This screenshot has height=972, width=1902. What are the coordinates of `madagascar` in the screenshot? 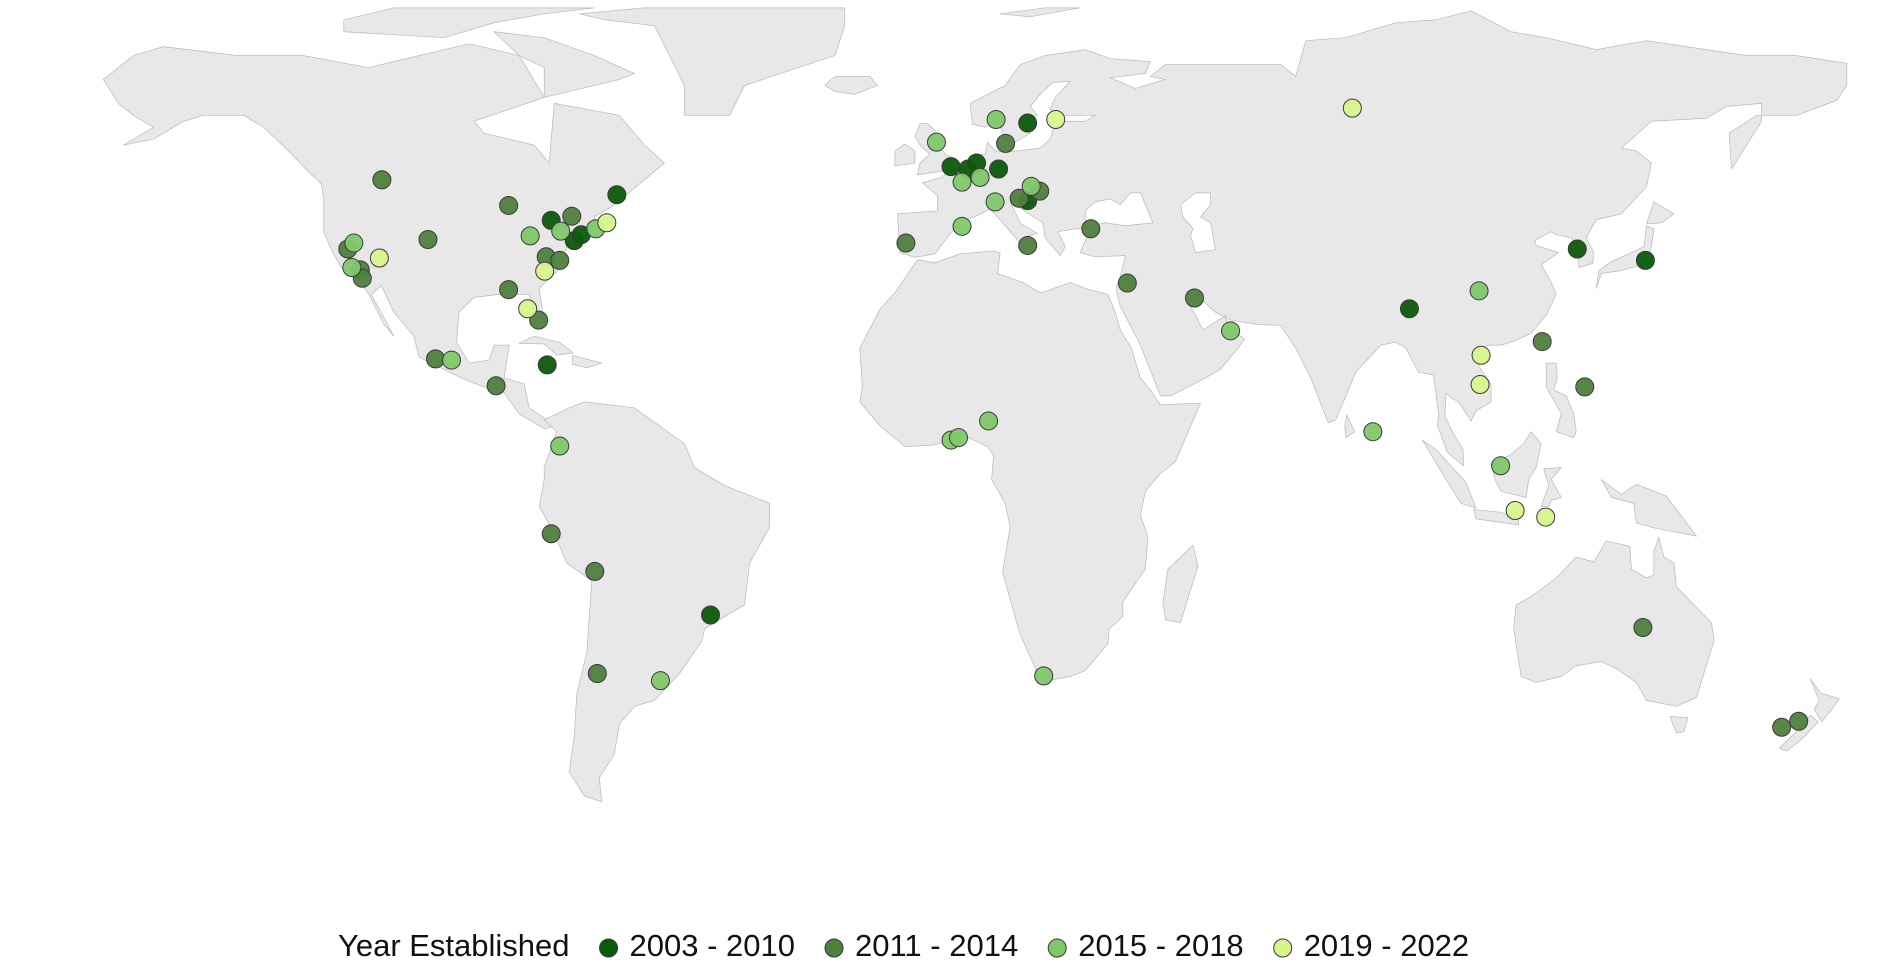 It's located at (1180, 584).